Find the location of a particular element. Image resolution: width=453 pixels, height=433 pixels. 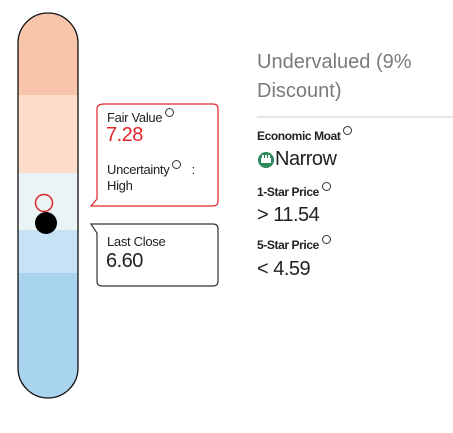

last-close-marker is located at coordinates (46, 223).